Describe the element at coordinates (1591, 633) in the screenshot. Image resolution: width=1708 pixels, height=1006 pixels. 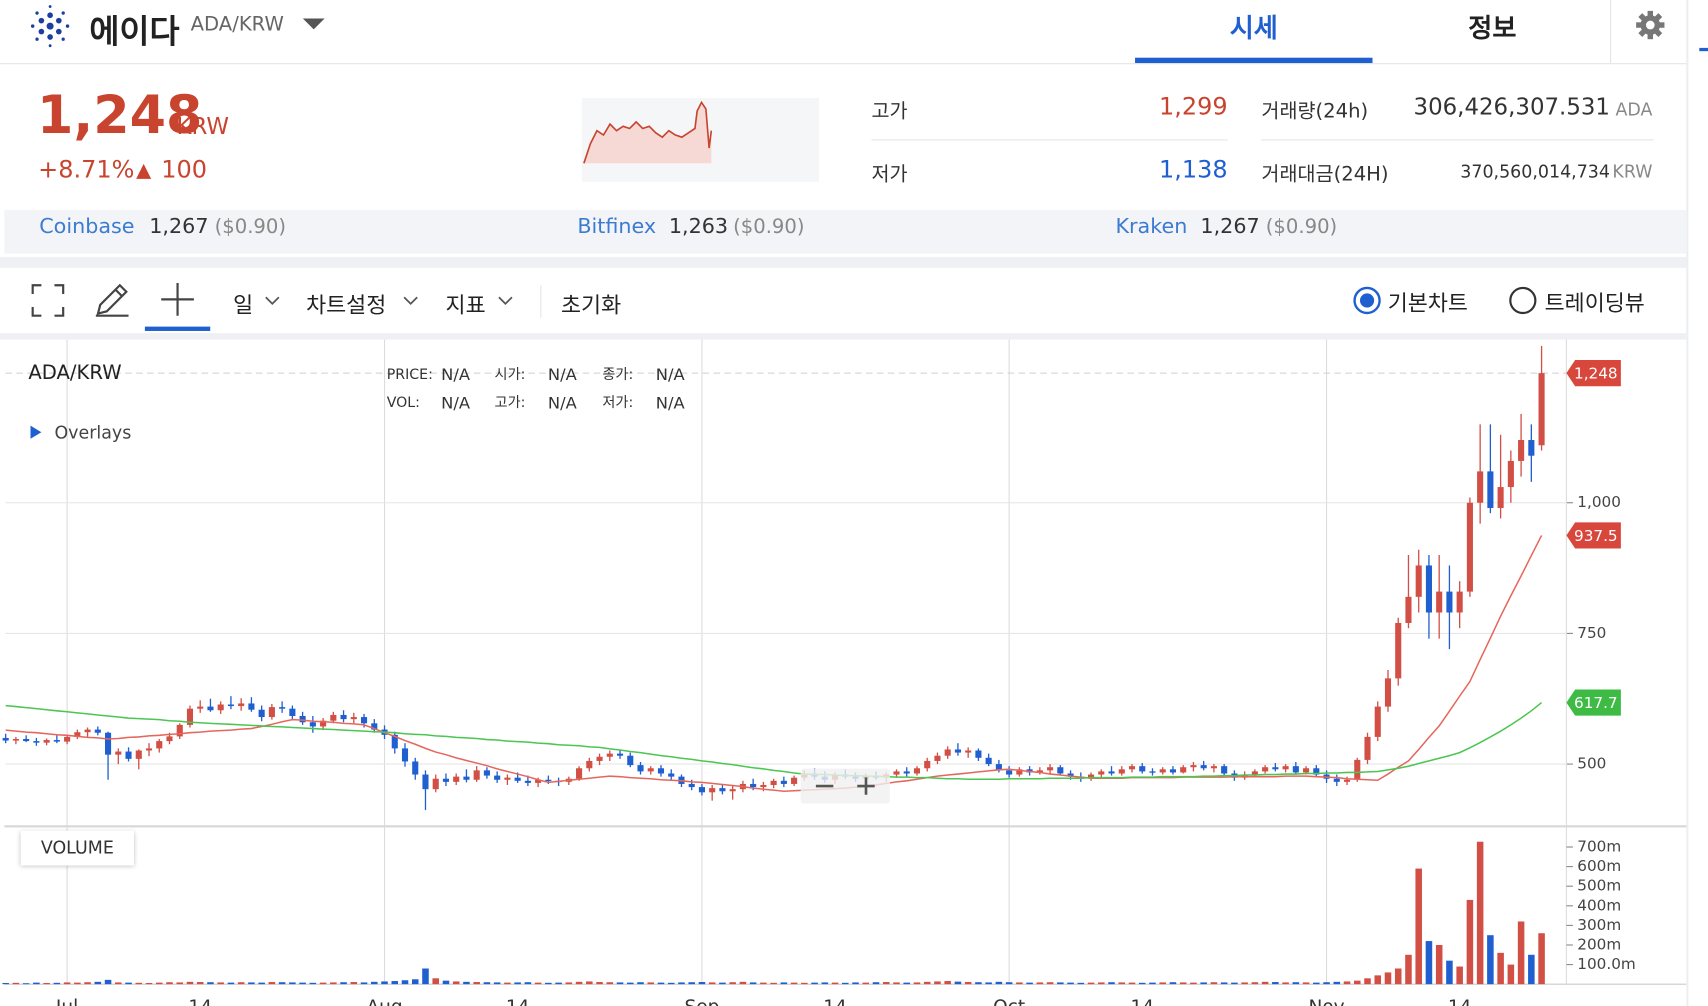
I see `y-tick-label: 750` at that location.